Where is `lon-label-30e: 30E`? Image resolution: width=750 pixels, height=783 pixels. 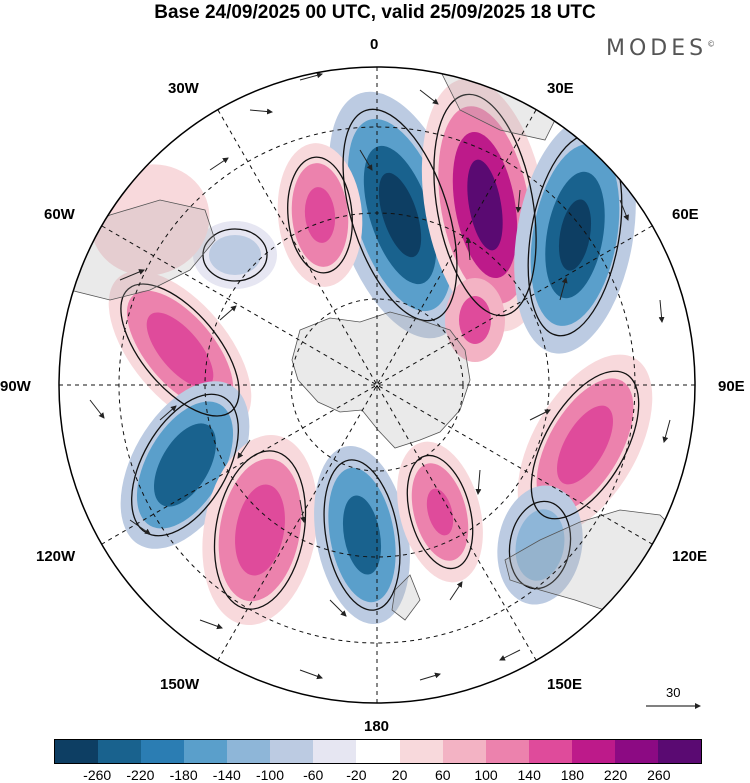 lon-label-30e: 30E is located at coordinates (560, 88).